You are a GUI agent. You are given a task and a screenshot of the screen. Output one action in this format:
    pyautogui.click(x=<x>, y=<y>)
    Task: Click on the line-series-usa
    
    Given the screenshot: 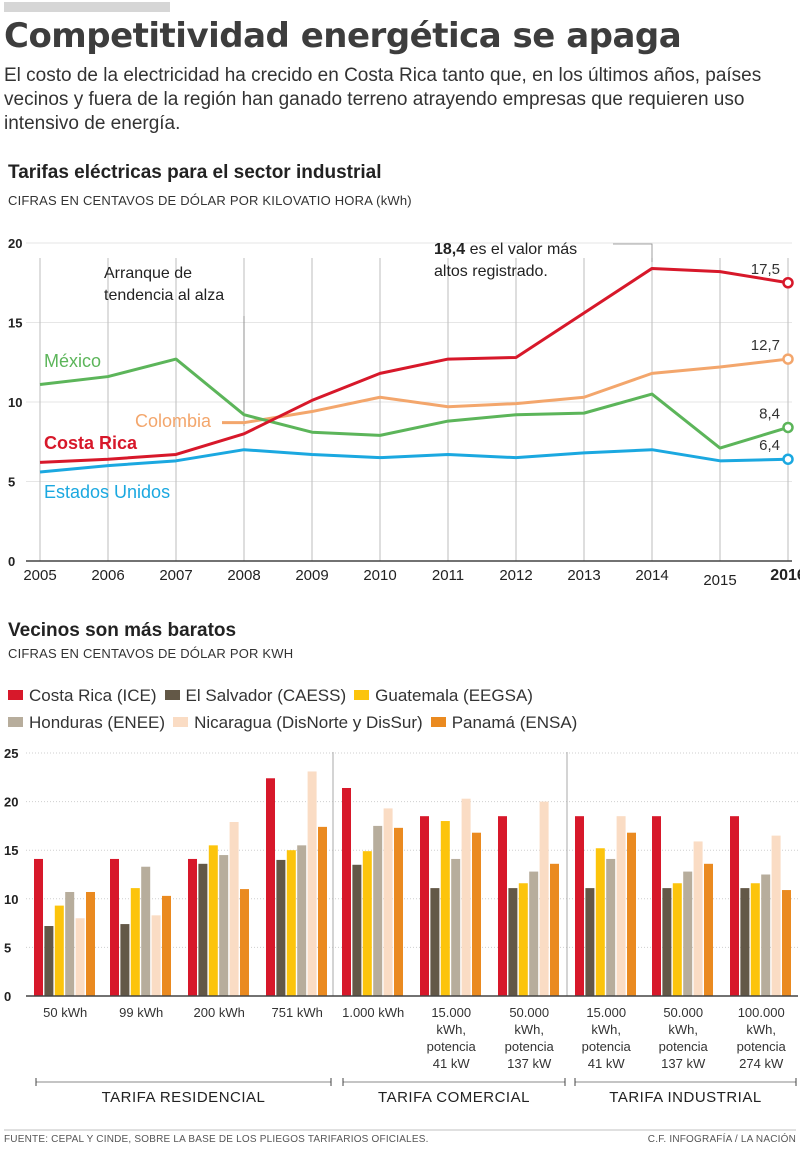 What is the action you would take?
    pyautogui.click(x=414, y=461)
    